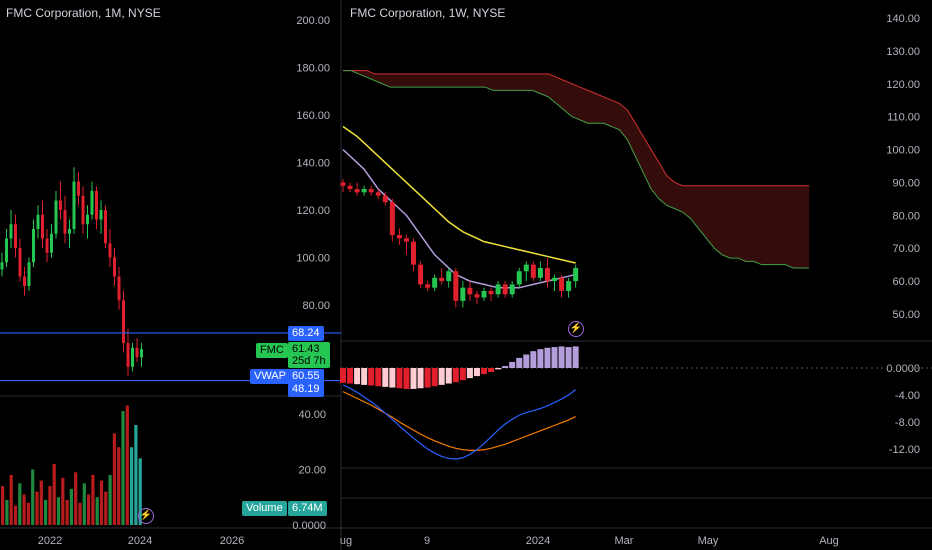 This screenshot has height=550, width=932. Describe the element at coordinates (313, 69) in the screenshot. I see `left-price-axis-label: 180.00` at that location.